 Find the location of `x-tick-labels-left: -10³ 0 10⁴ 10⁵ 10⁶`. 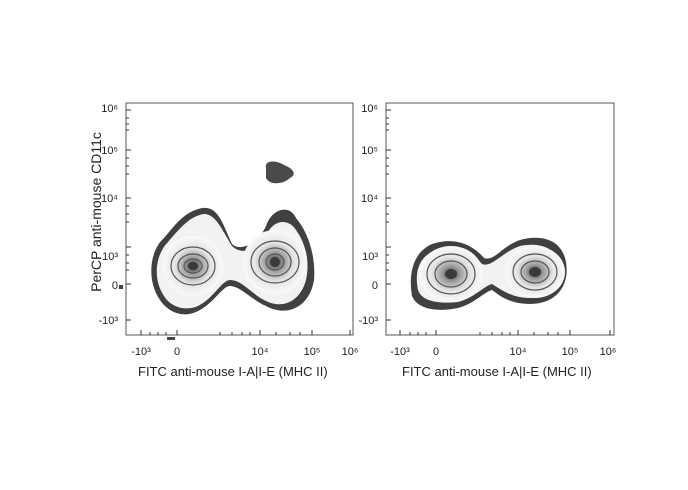

x-tick-labels-left: -10³ 0 10⁴ 10⁵ 10⁶ is located at coordinates (244, 352).